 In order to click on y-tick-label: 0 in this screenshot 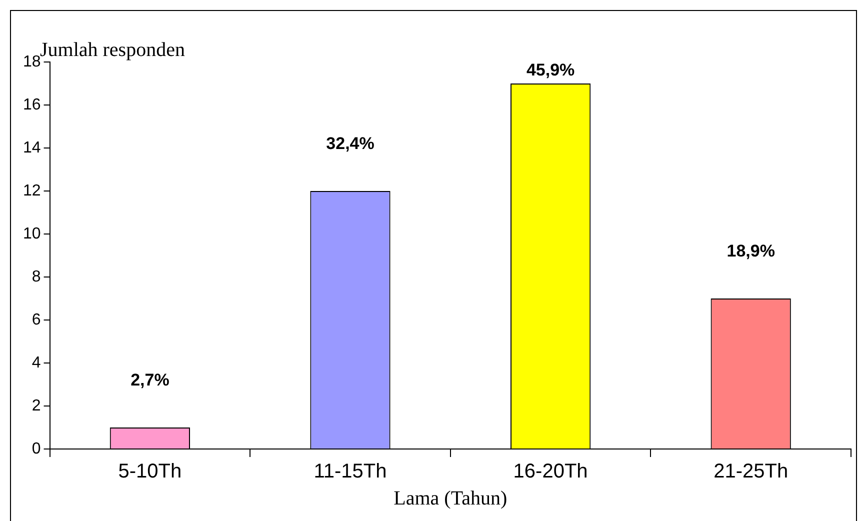, I will do `click(36, 449)`.